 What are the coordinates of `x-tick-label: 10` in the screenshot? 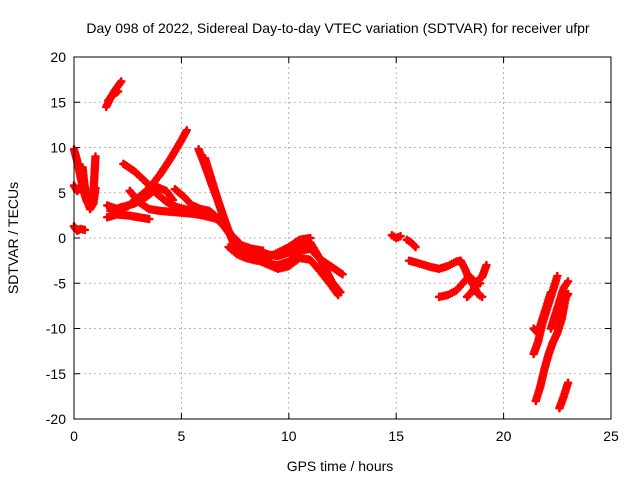 It's located at (289, 436).